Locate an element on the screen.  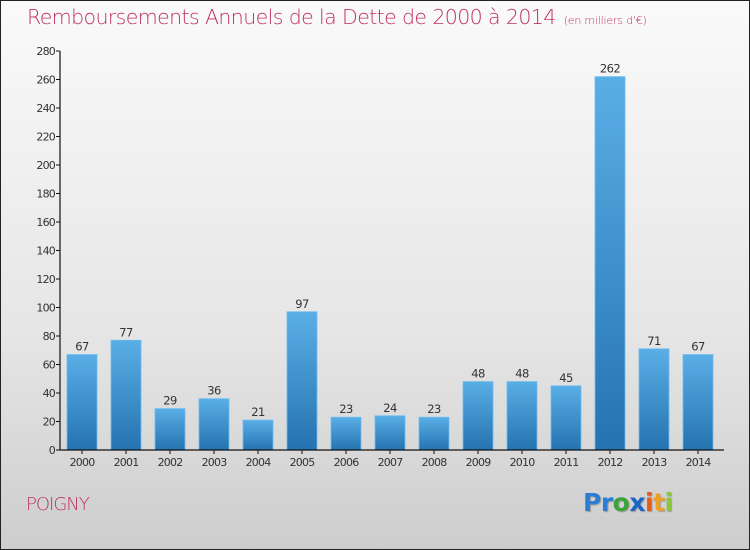
bar-value-label: 262 is located at coordinates (610, 69).